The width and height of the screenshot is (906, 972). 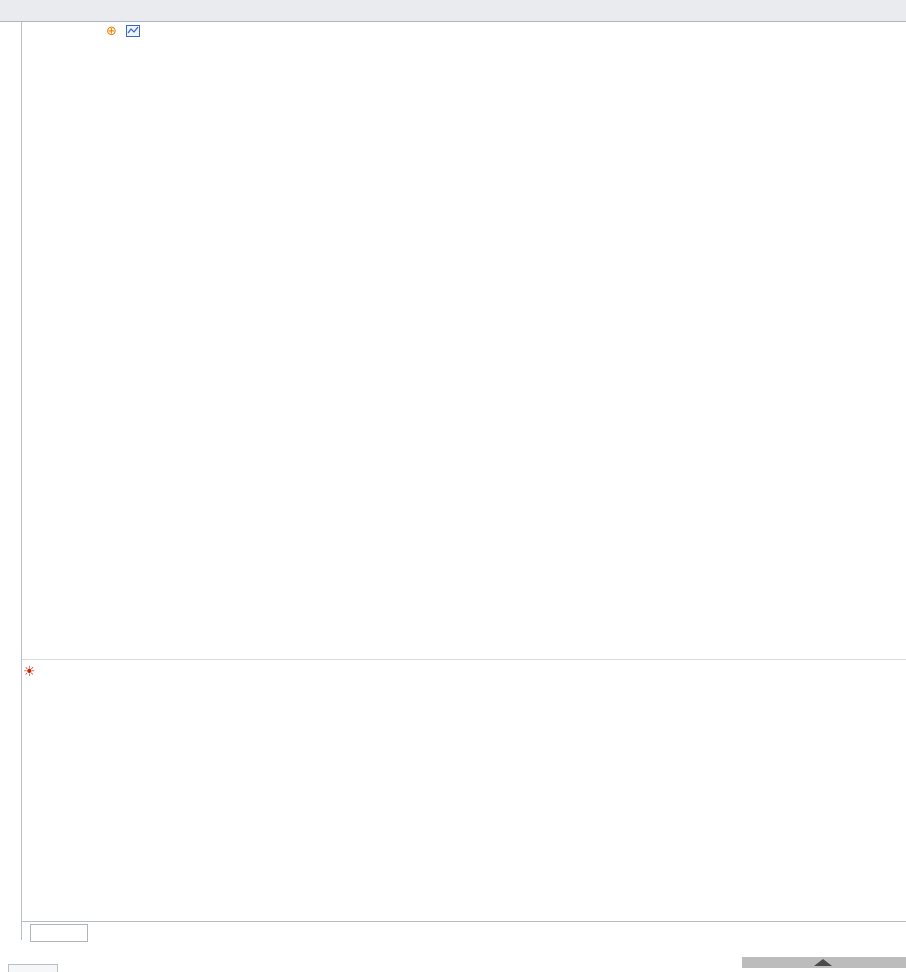 I want to click on scrollbar-up-arrow-icon, so click(x=823, y=962).